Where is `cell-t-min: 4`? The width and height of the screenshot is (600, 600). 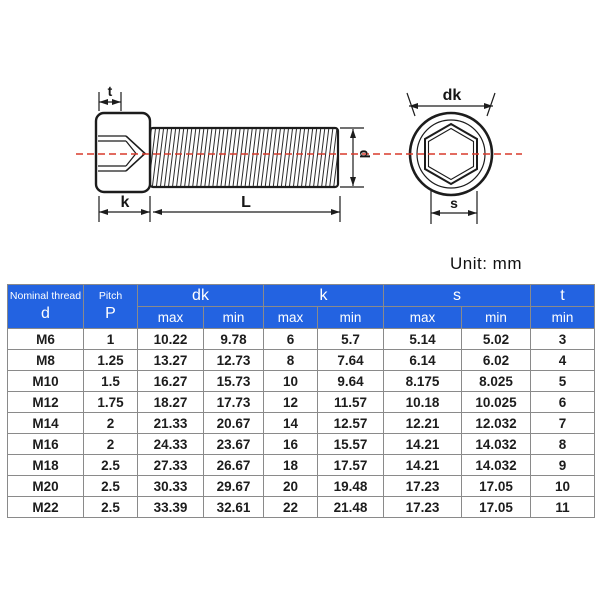
cell-t-min: 4 is located at coordinates (562, 360).